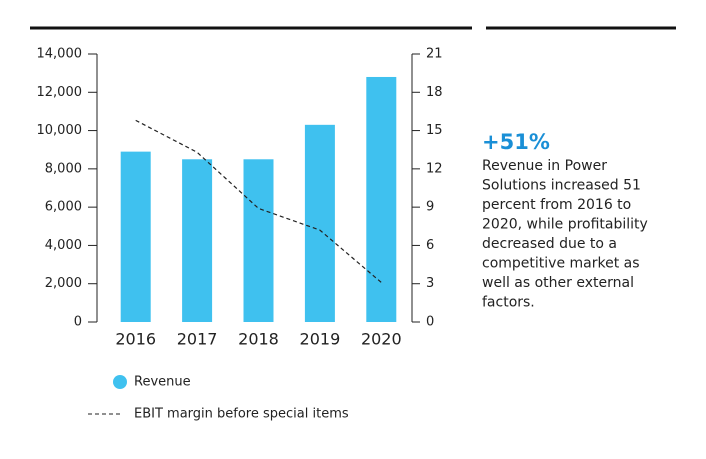 The image size is (706, 459). I want to click on y-tick-label: 6,000, so click(63, 207).